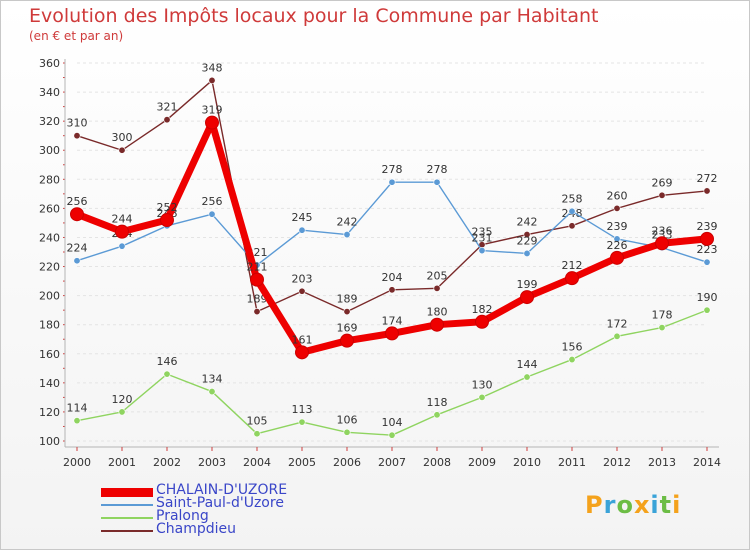  What do you see at coordinates (482, 384) in the screenshot?
I see `data-label-pralong: 130` at bounding box center [482, 384].